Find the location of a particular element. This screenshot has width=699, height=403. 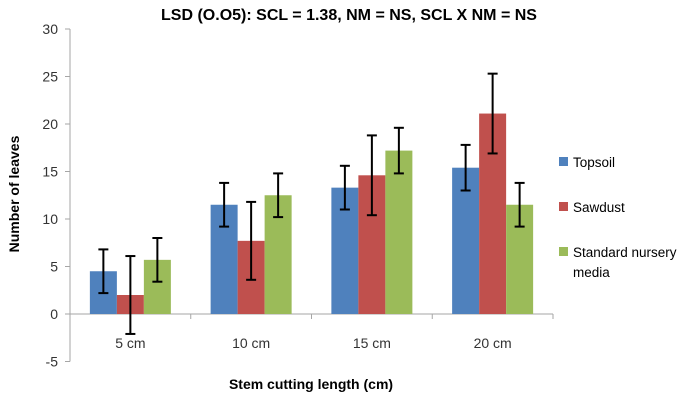

y-tick-label: 15 is located at coordinates (50, 172).